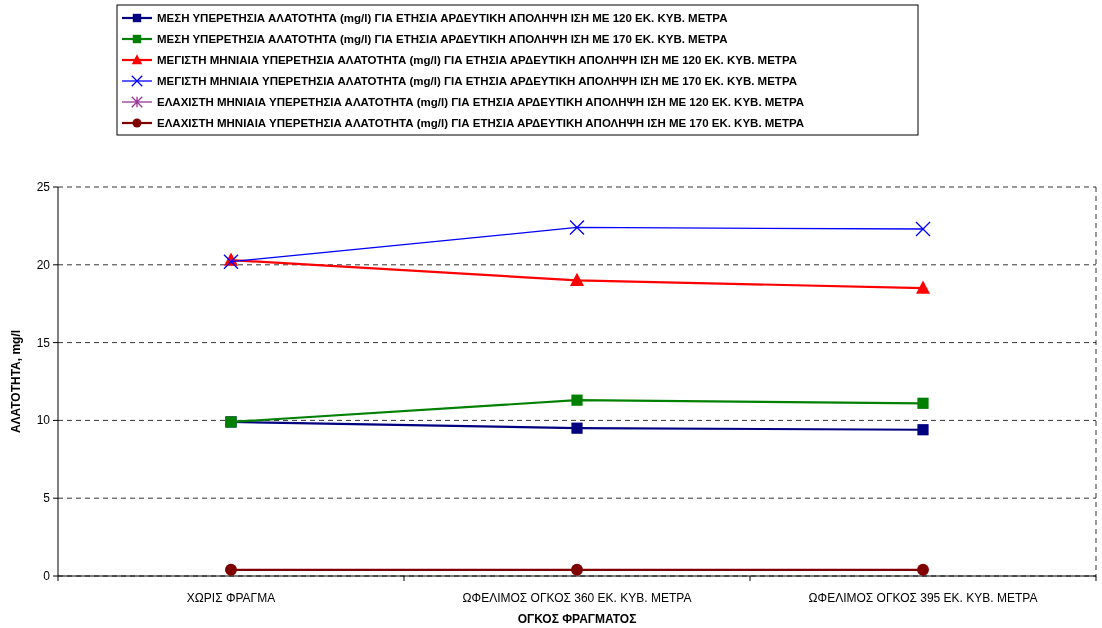  What do you see at coordinates (477, 81) in the screenshot?
I see `legend-label: ΜΕΓΙΣΤΗ ΜΗΝΙΑΙΑ ΥΠΕΡΕΤΗΣΙΑ ΑΛΑΤΟΤΗΤΑ (mg/l) ΓΙΑ ΕΤΗΣΙΑ ΑΡΔΕΥΤΙΚΗ ΑΠΟΛΗΨΗ ΙΣΗ ΜΕ 170 ΕΚ. ΚΥΒ. ΜΕΤΡΑ` at bounding box center [477, 81].